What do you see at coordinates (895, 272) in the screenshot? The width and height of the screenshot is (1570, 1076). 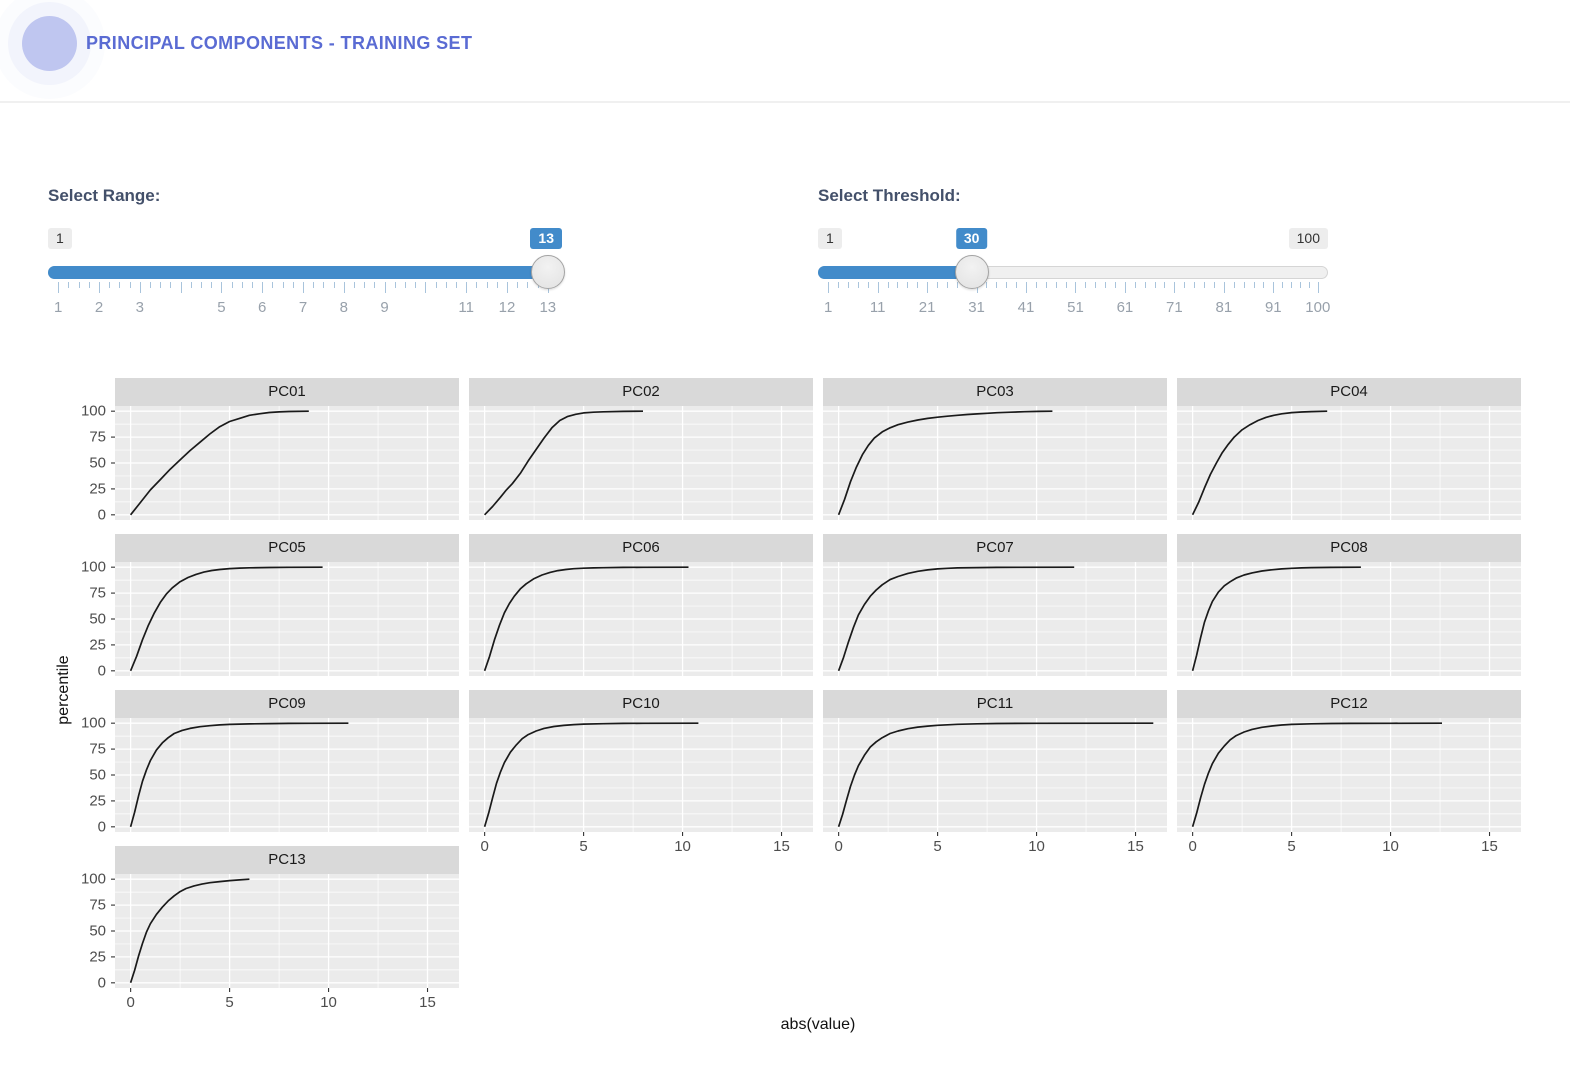 I see `threshold-slider-bar` at bounding box center [895, 272].